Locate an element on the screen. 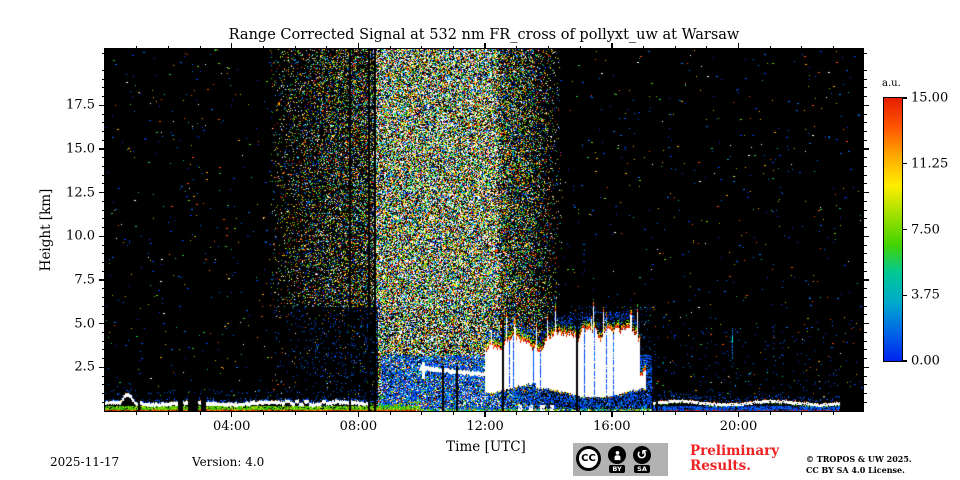  sa-label: SA is located at coordinates (642, 469).